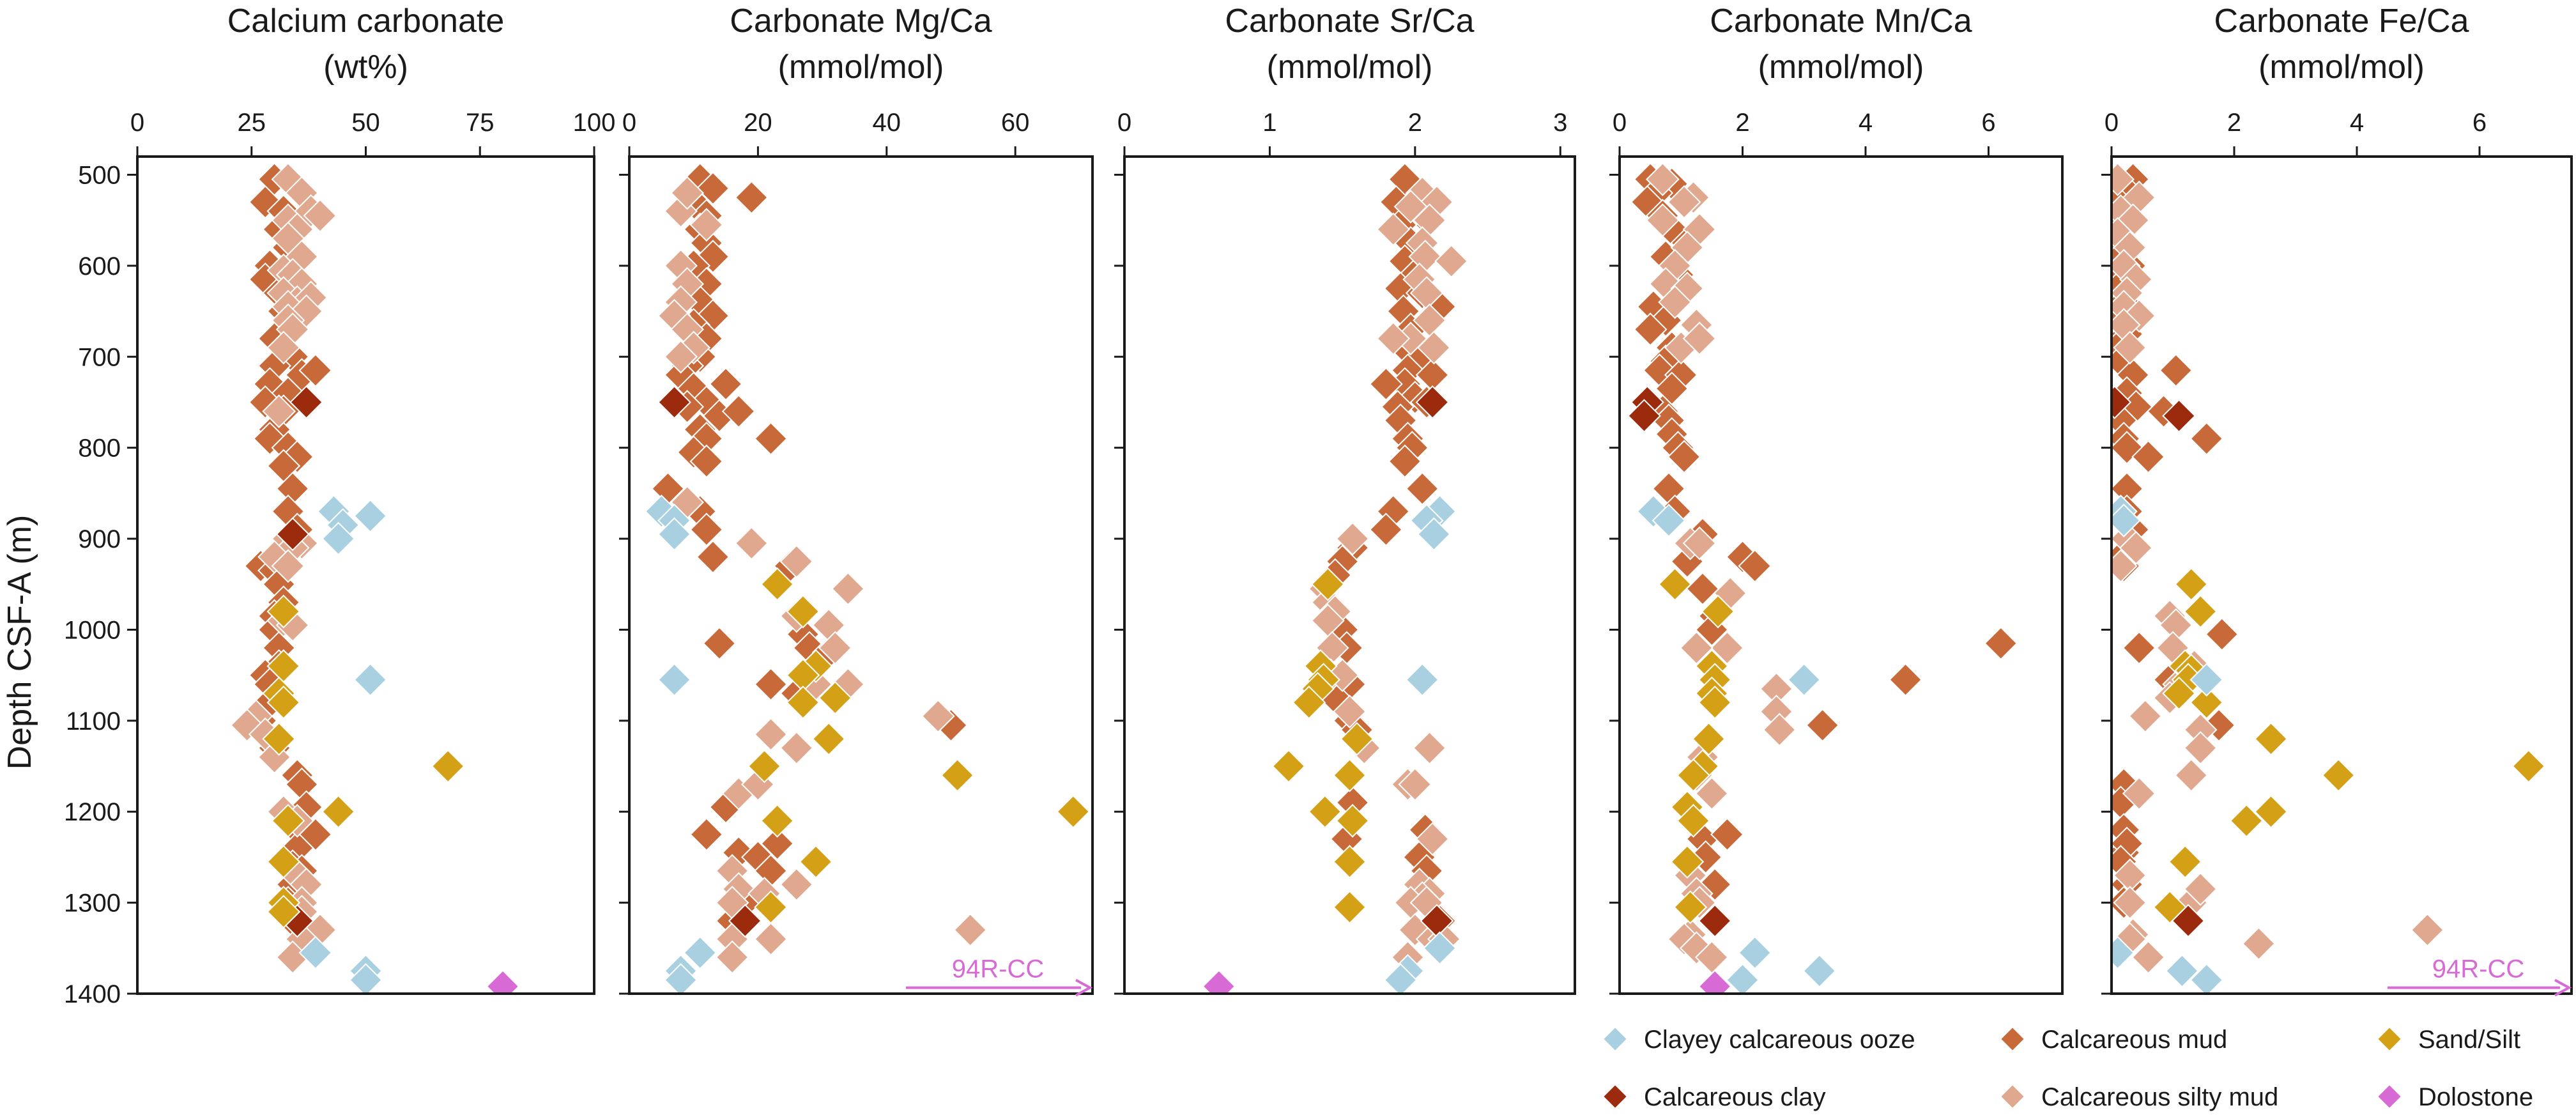  I want to click on y-axis-title: Depth CSF-A (m), so click(19, 642).